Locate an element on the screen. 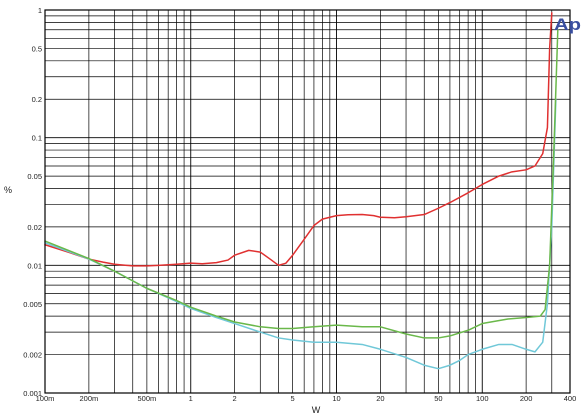 Image resolution: width=581 pixels, height=417 pixels. x-tick-label: 400 is located at coordinates (570, 398).